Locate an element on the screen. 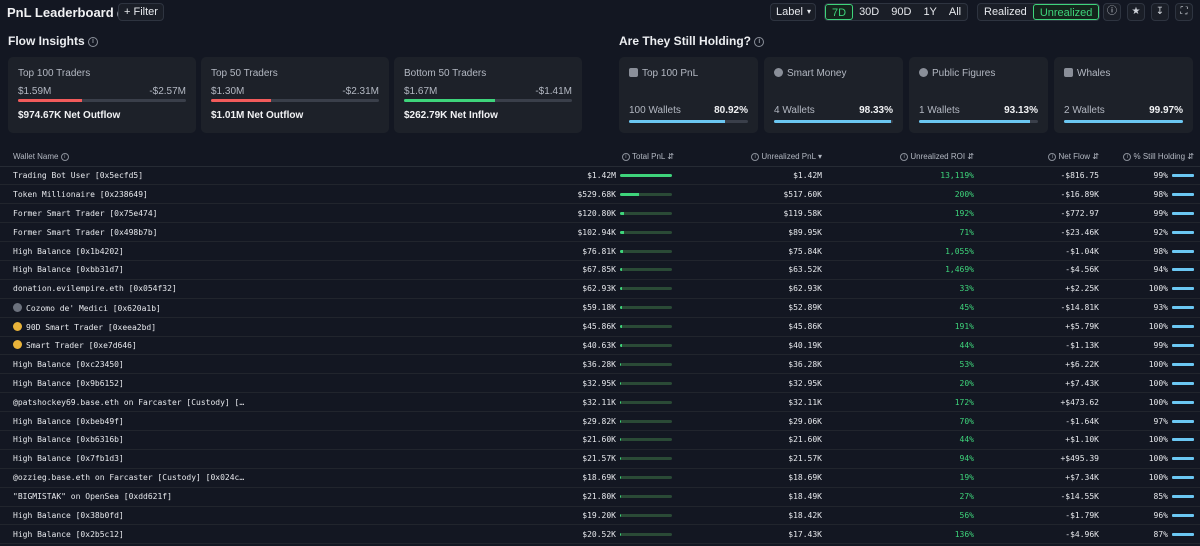 This screenshot has width=1200, height=546. fullscreen-button: ⛶ is located at coordinates (1184, 12).